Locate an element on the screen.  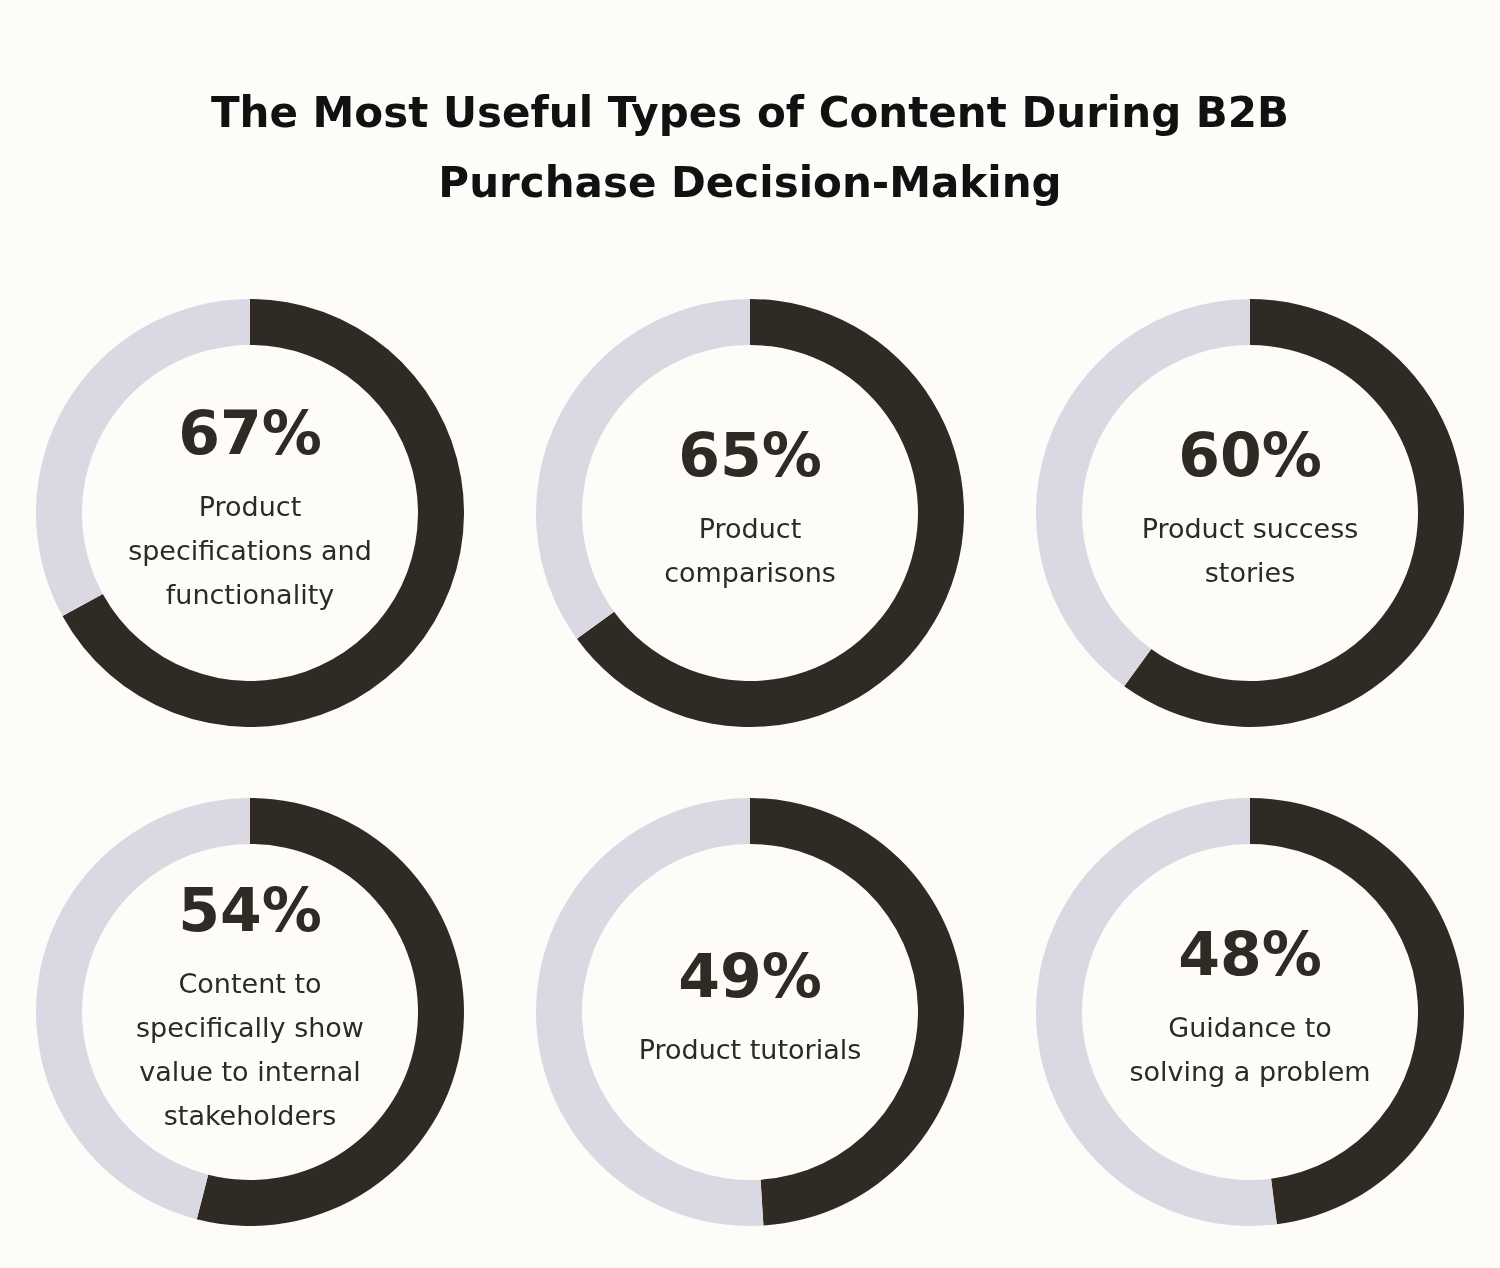
data-label: 49% is located at coordinates (750, 976).